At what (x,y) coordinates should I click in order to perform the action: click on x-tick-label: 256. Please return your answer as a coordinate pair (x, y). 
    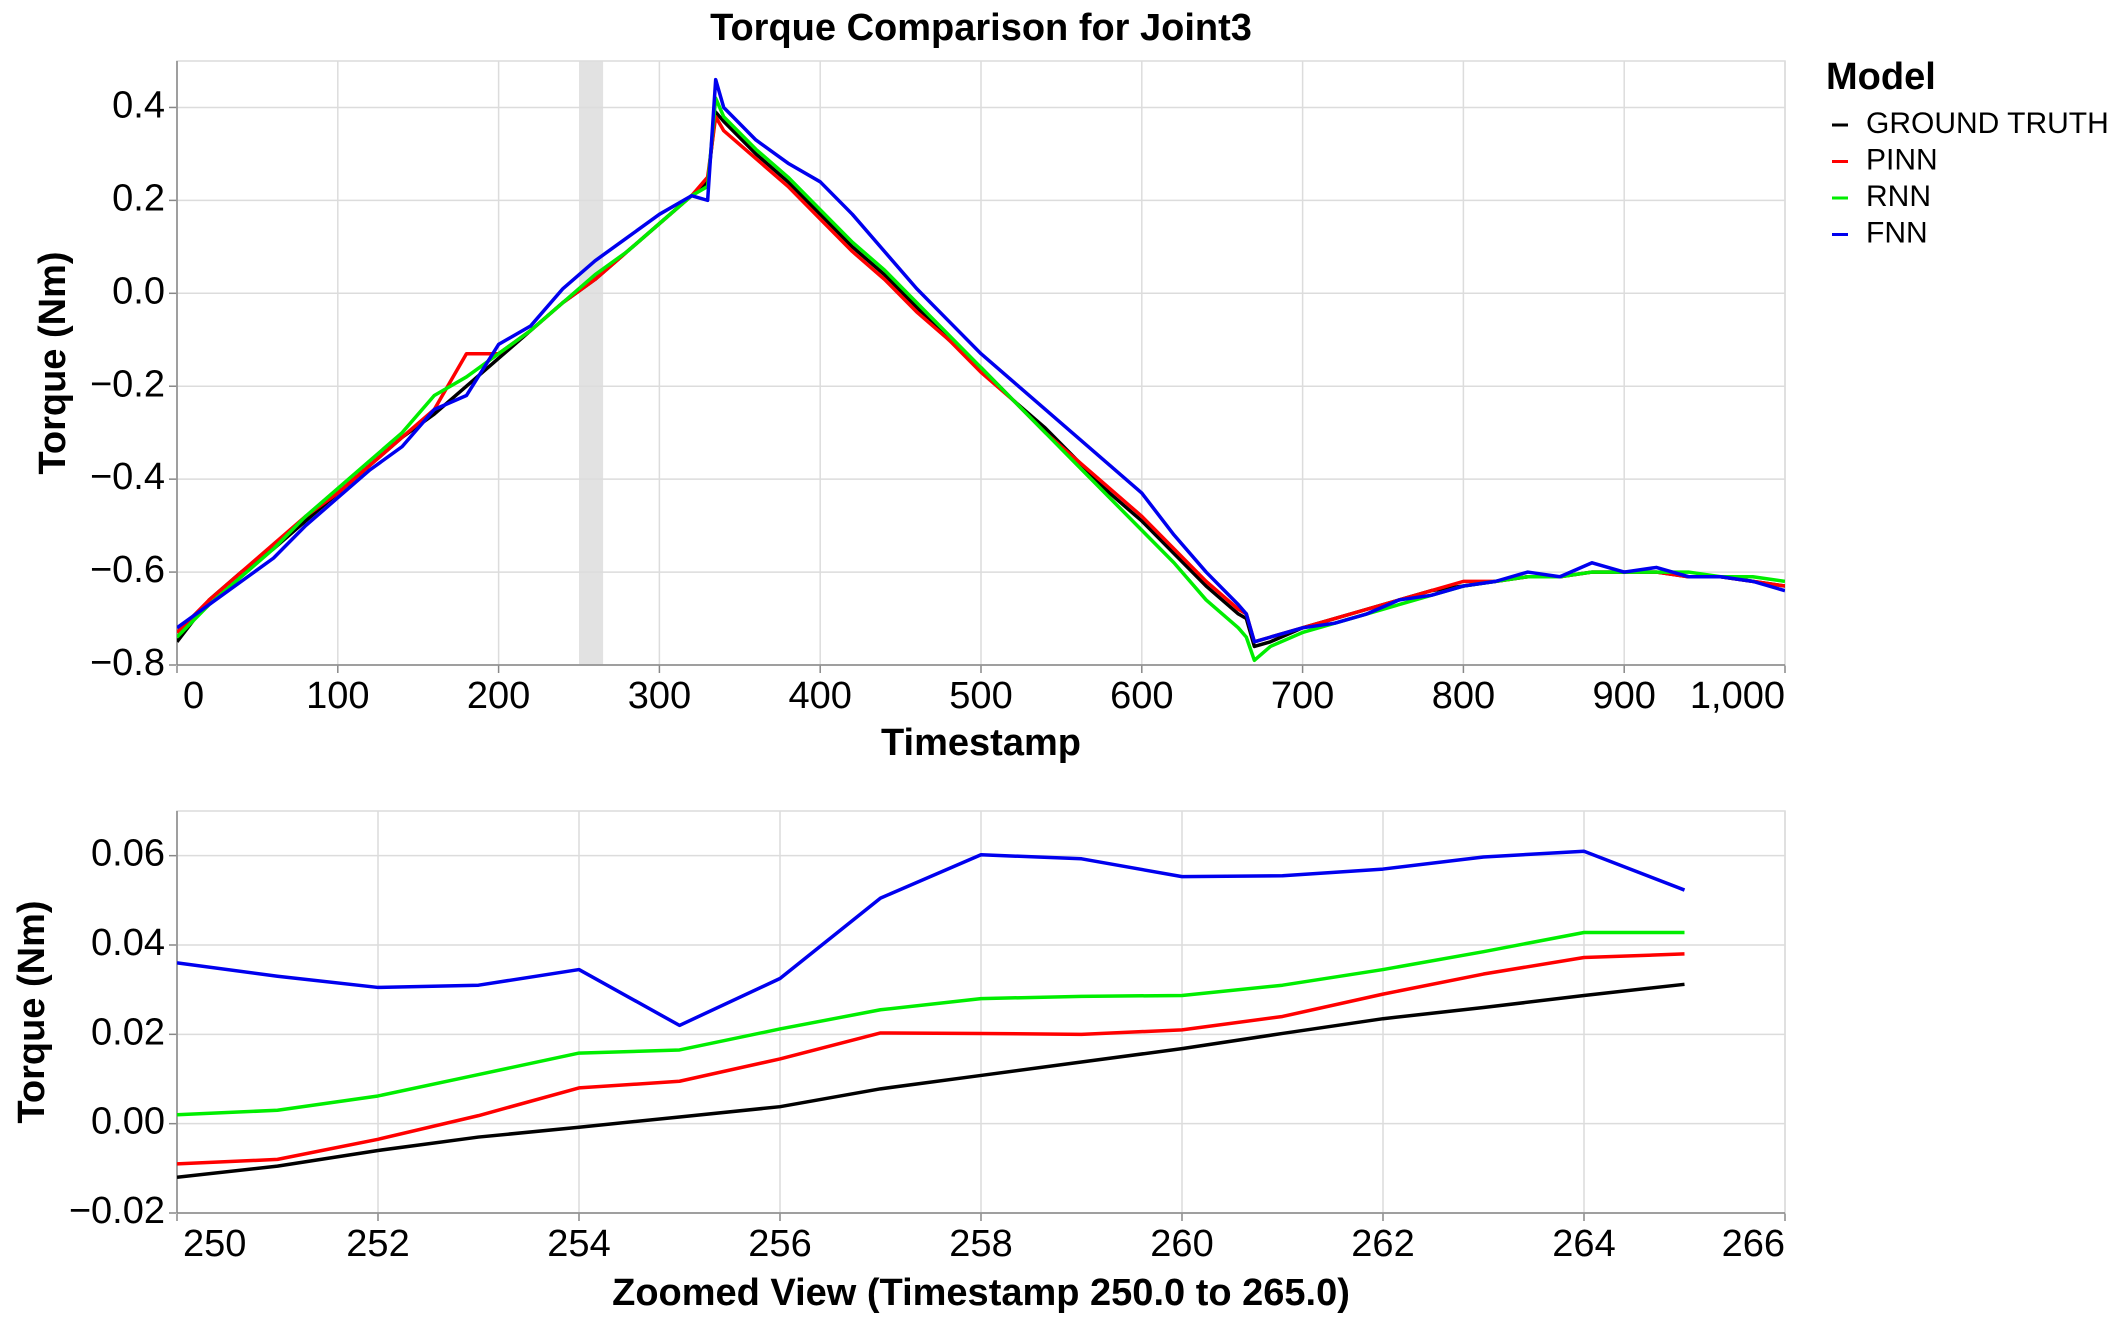
    Looking at the image, I should click on (779, 1244).